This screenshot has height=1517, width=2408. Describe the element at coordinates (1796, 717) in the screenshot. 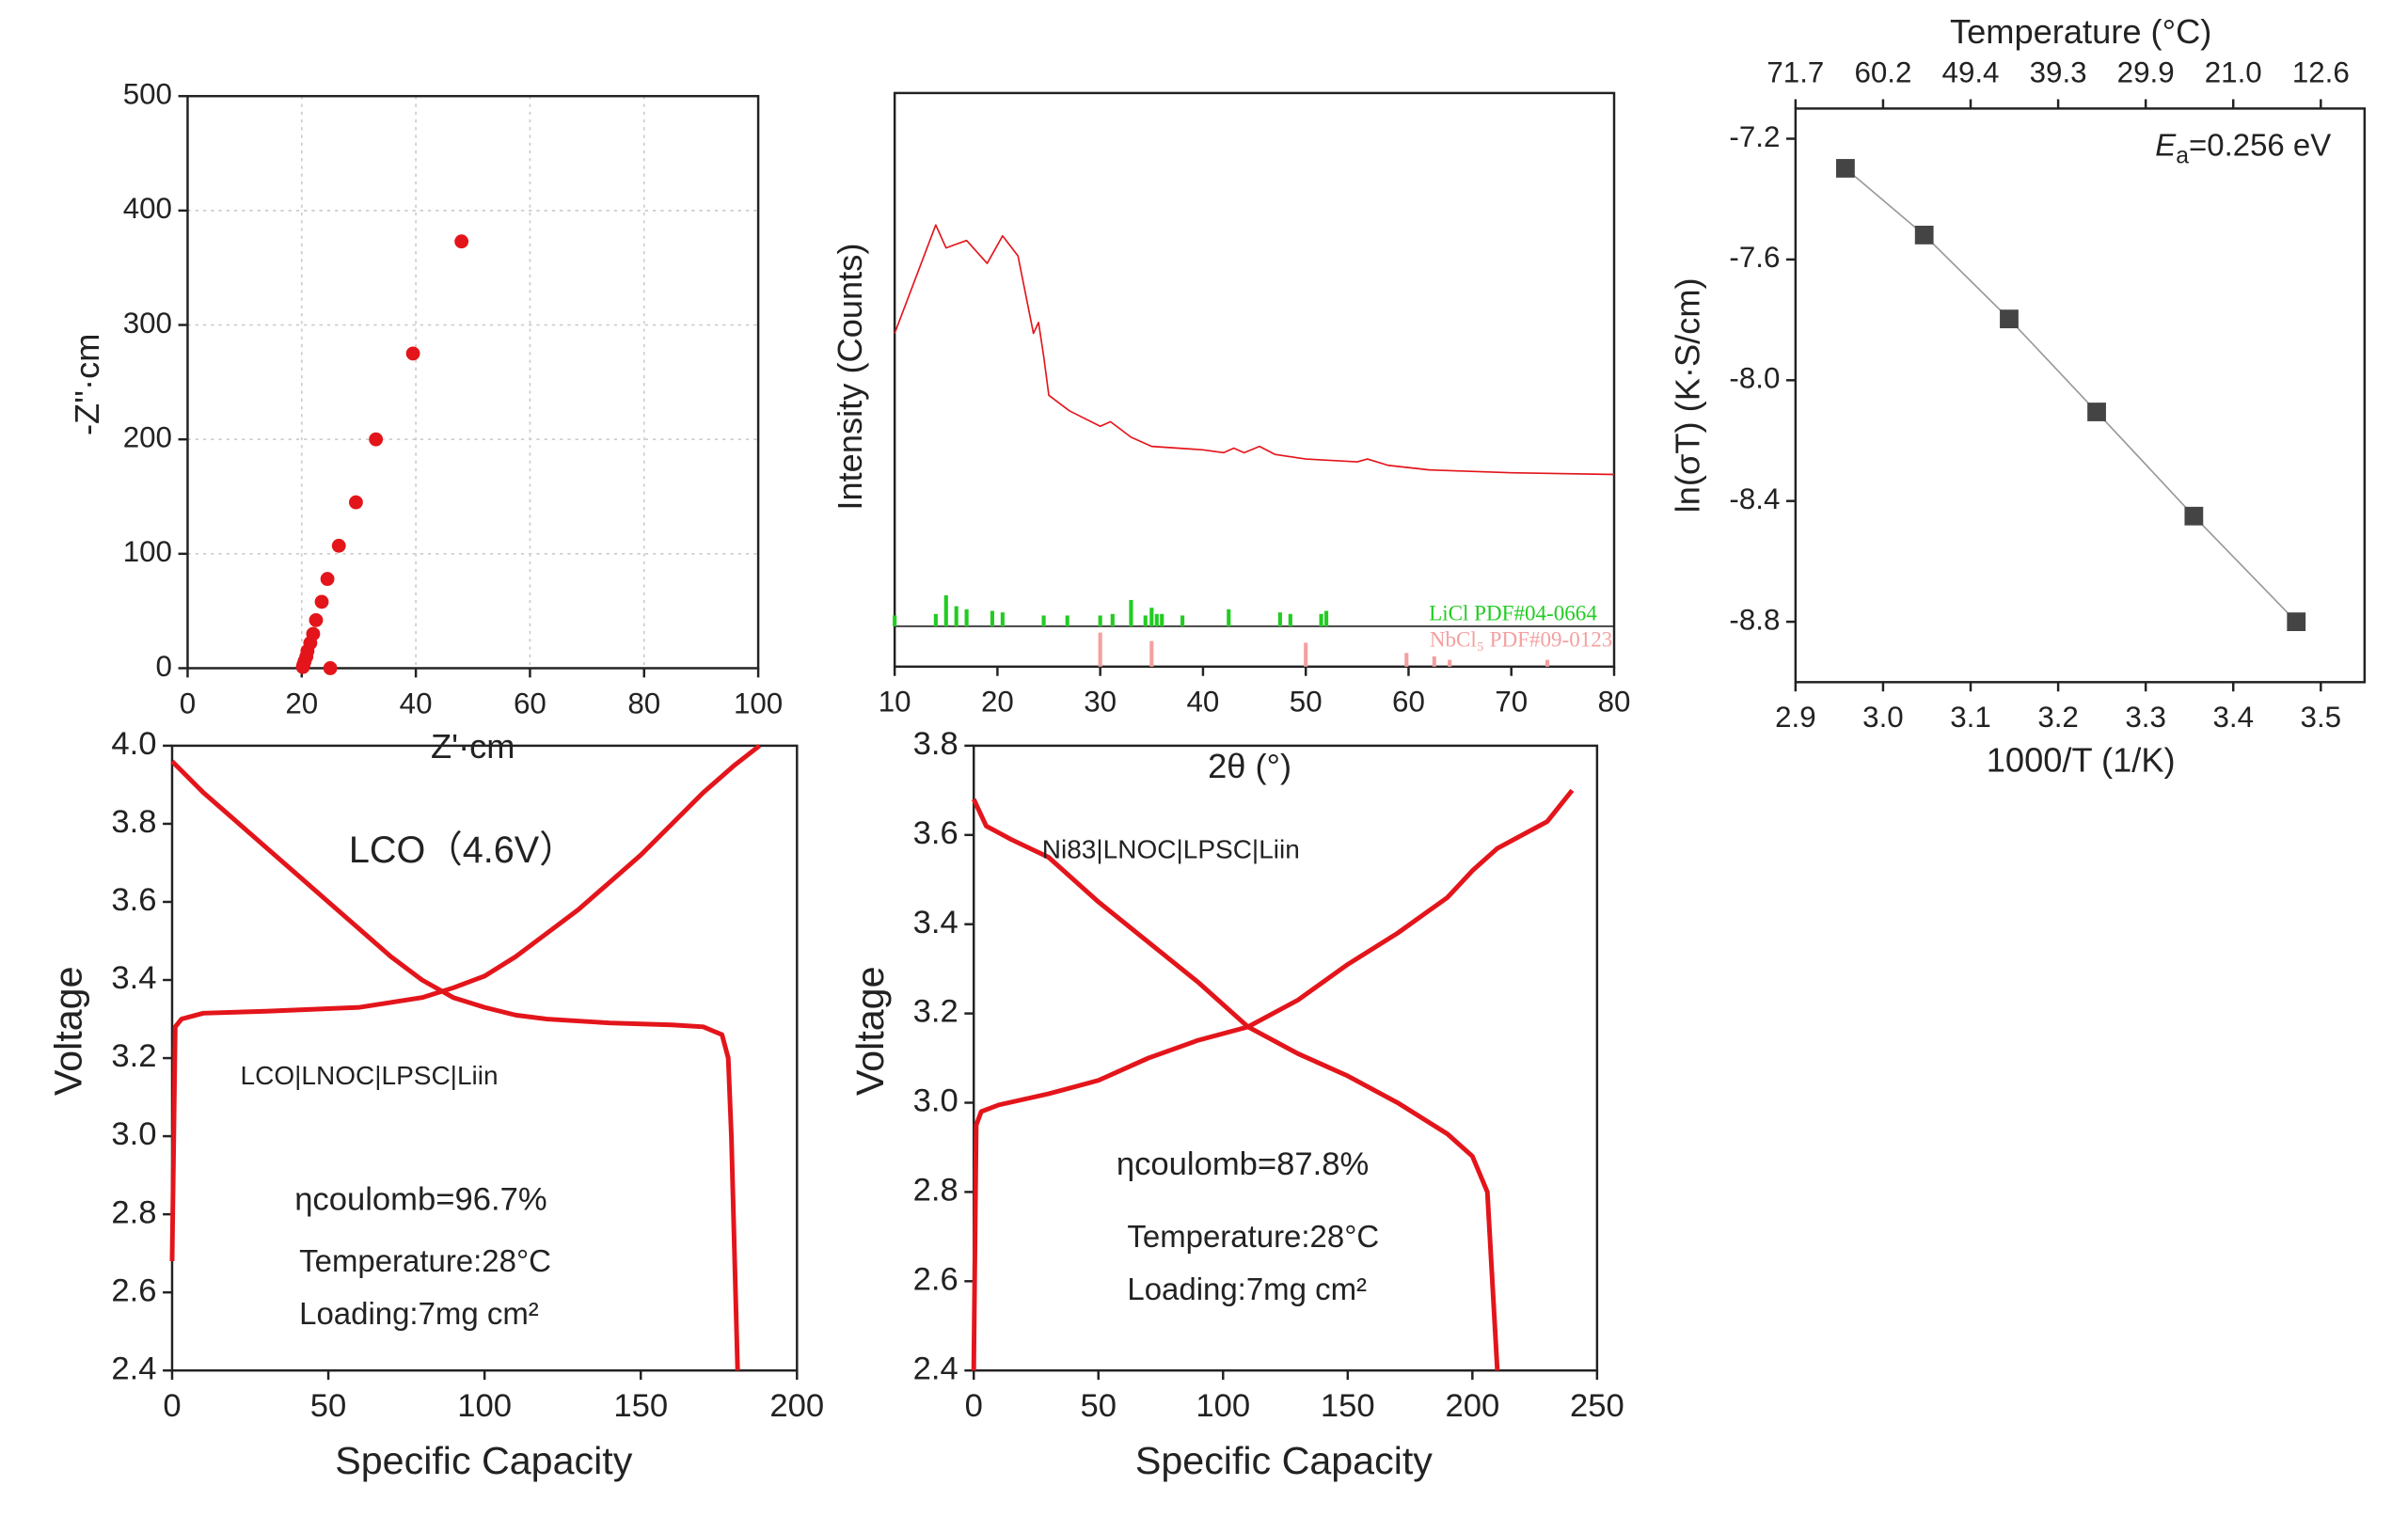

I see `x-tick-label: 2.9` at that location.